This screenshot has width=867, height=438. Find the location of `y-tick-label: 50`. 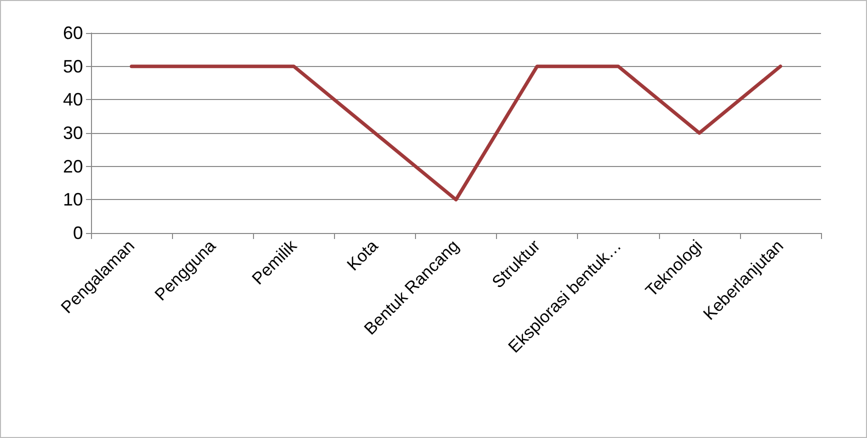

y-tick-label: 50 is located at coordinates (72, 66).